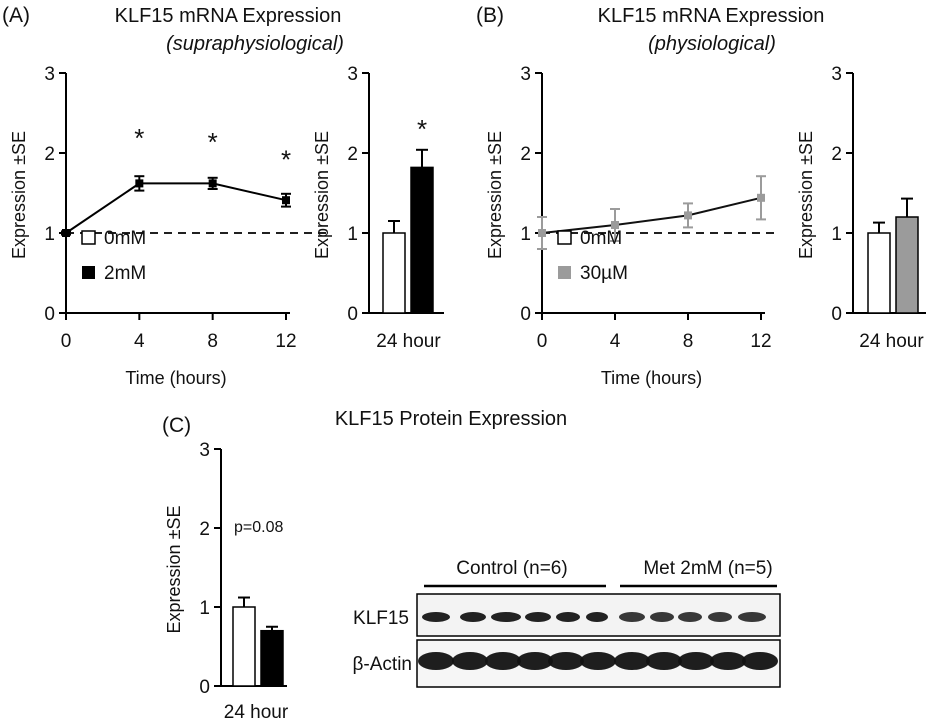 The height and width of the screenshot is (721, 933). What do you see at coordinates (176, 425) in the screenshot?
I see `panel-c-letter: (C)` at bounding box center [176, 425].